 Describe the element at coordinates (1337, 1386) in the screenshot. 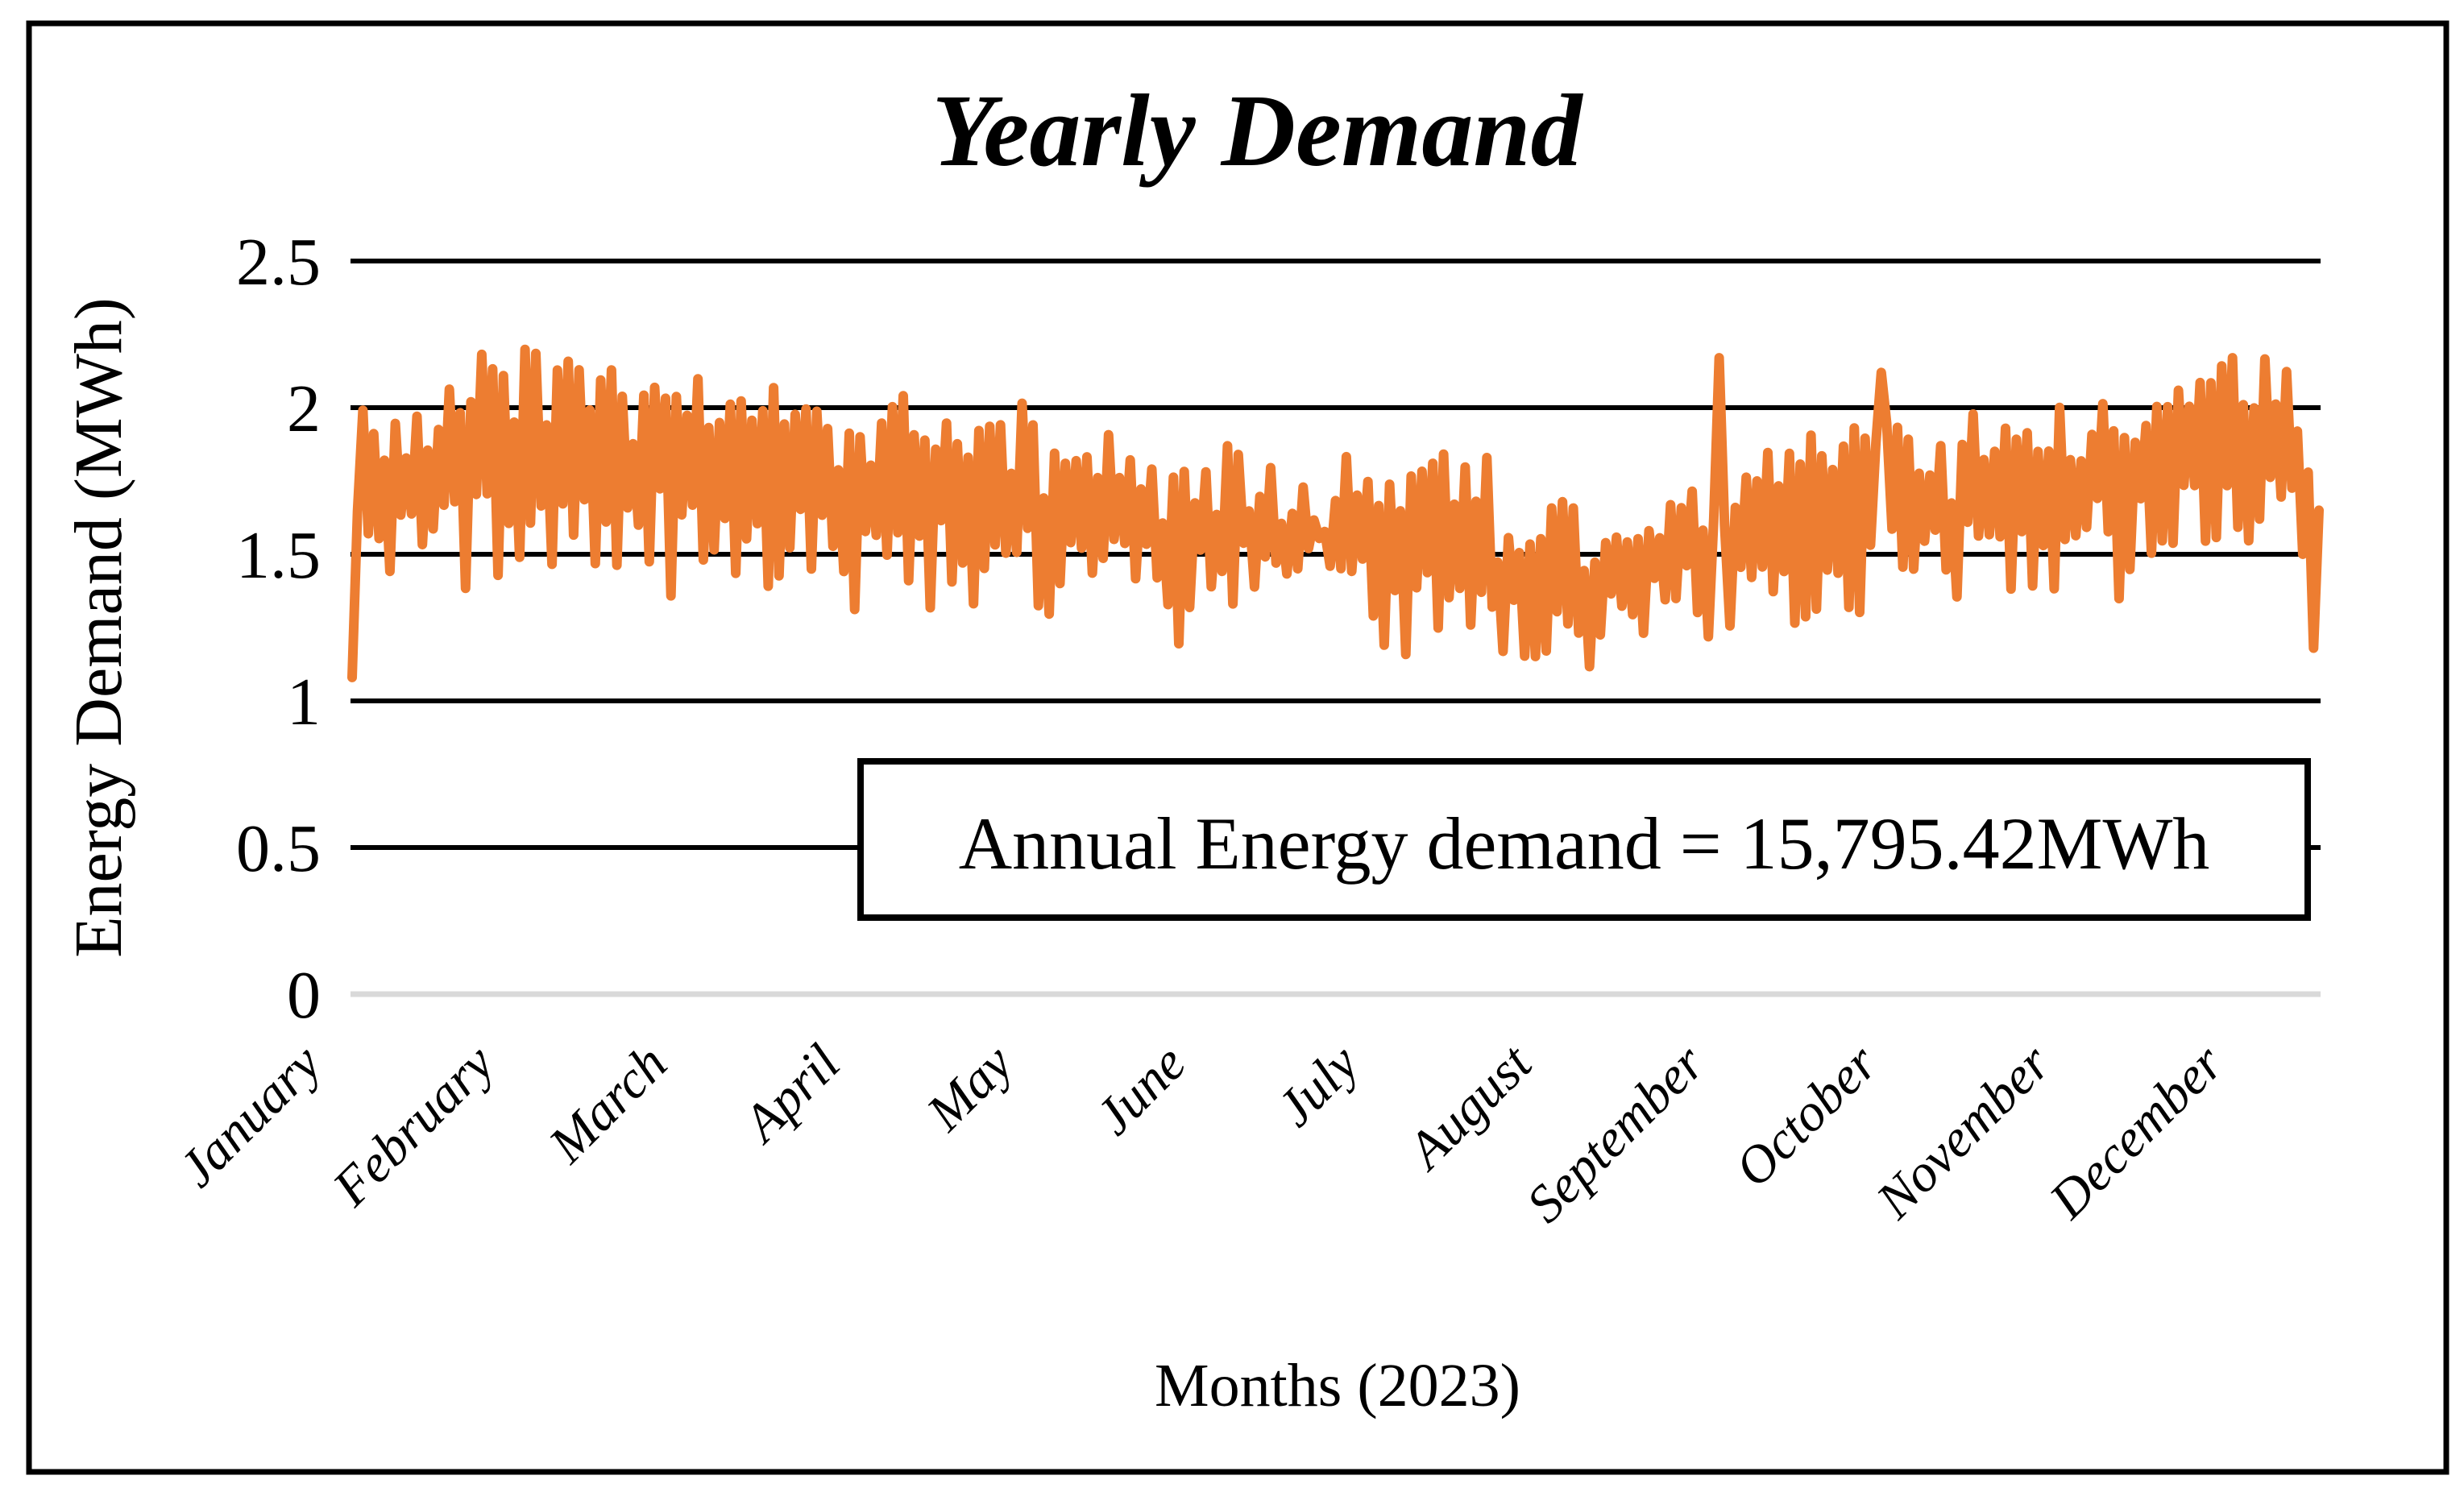

I see `x-axis-title: Months (2023)` at that location.